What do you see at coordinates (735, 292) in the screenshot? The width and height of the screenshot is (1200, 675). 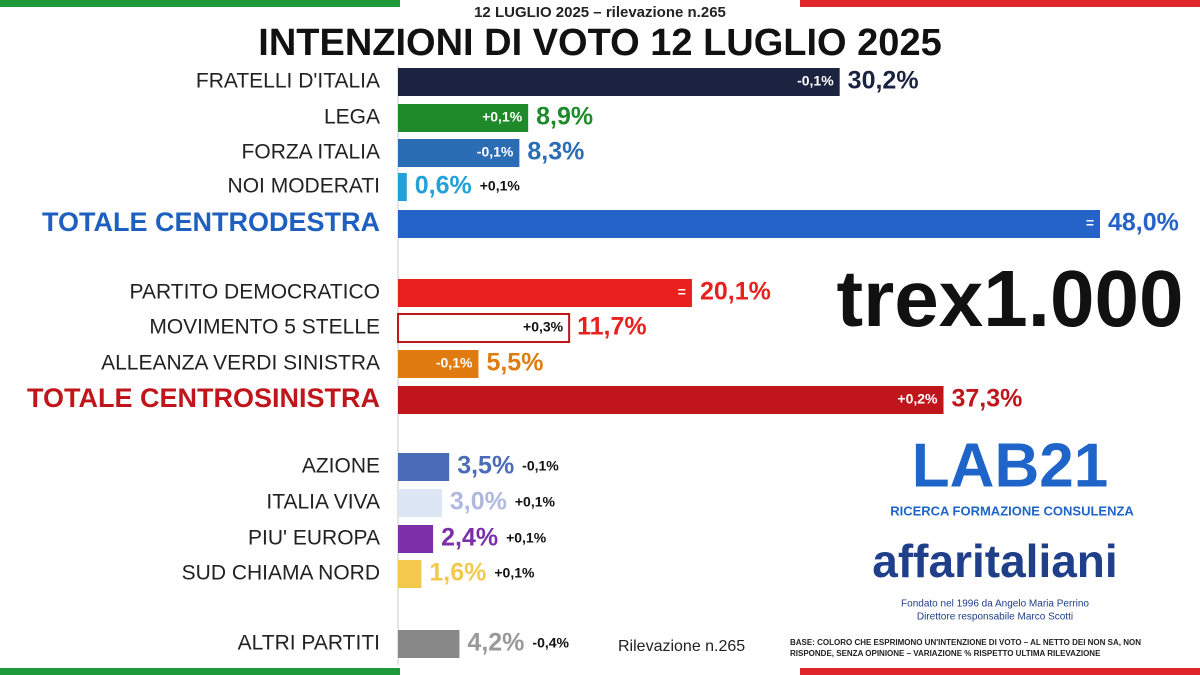 I see `value-label: 20,1%` at bounding box center [735, 292].